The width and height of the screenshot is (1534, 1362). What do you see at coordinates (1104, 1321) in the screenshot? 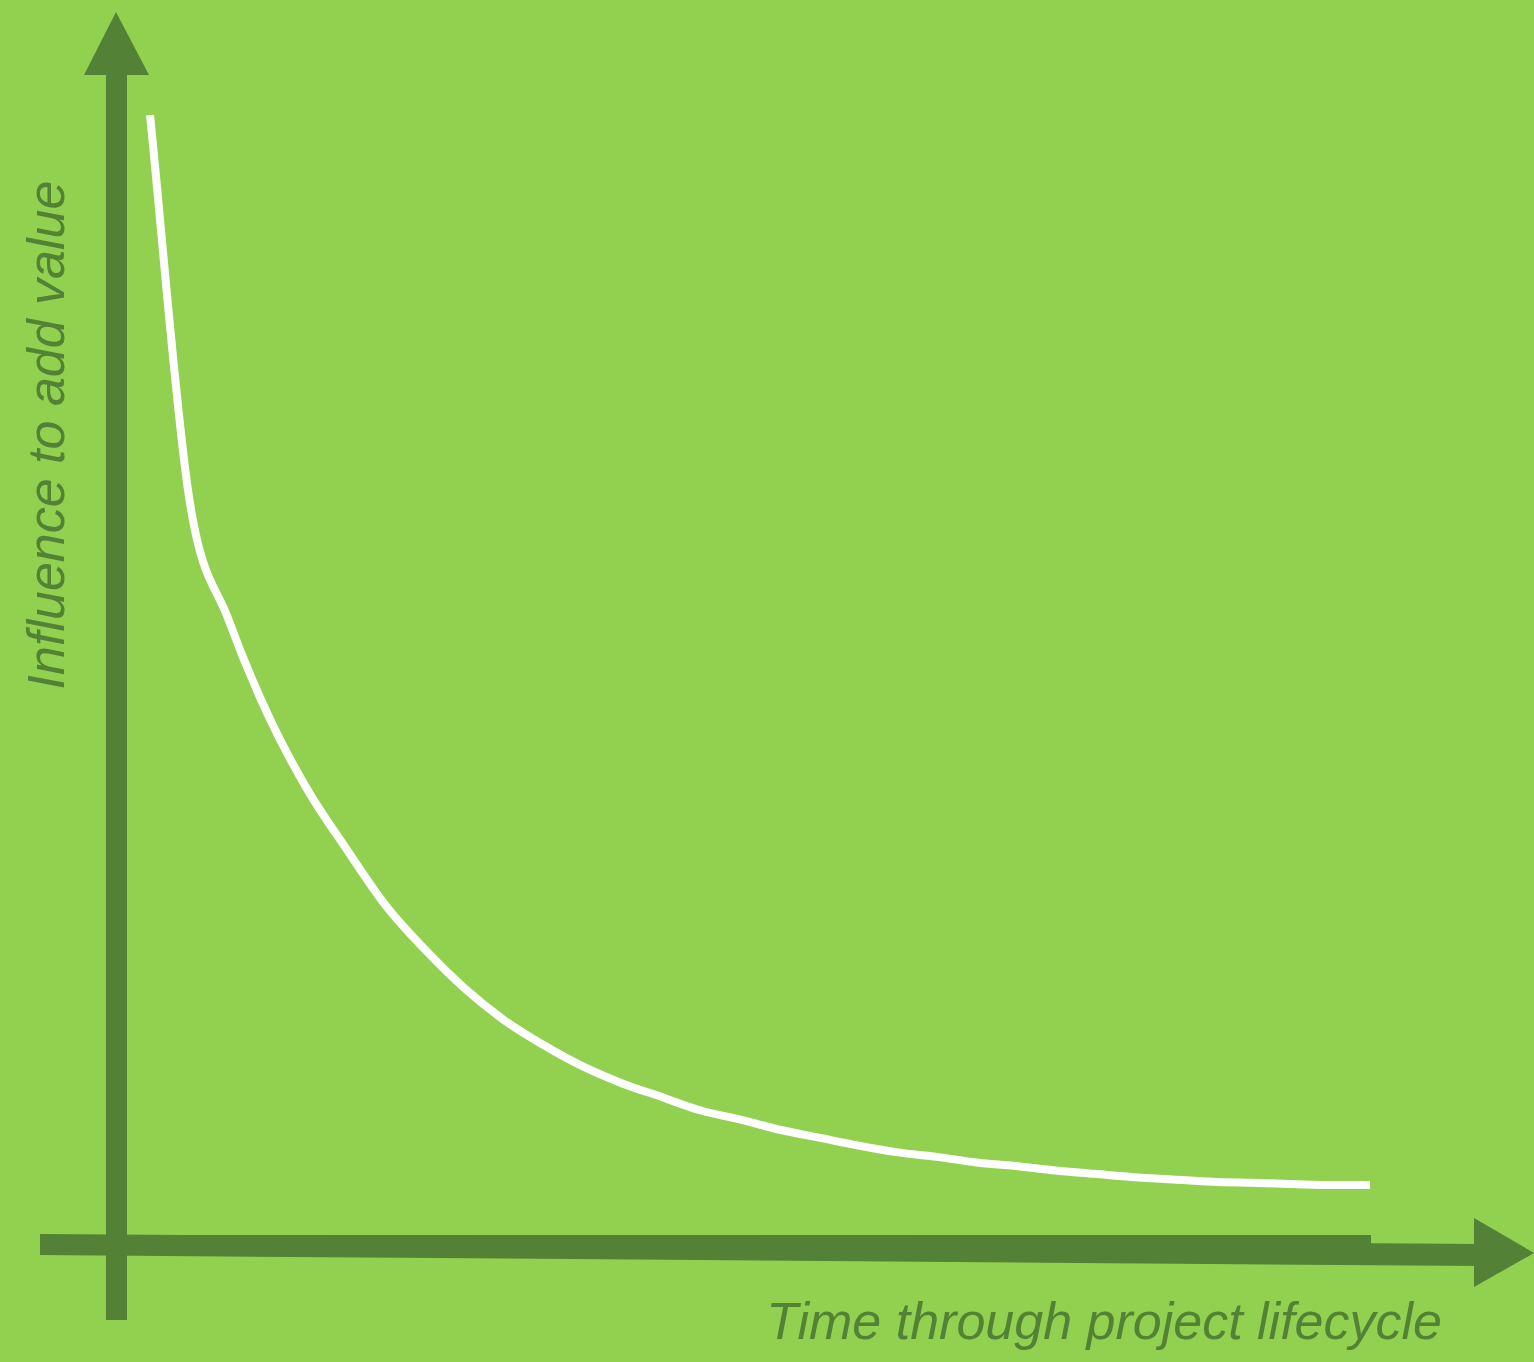
I see `x-axis-title: Time through project lifecycle` at bounding box center [1104, 1321].